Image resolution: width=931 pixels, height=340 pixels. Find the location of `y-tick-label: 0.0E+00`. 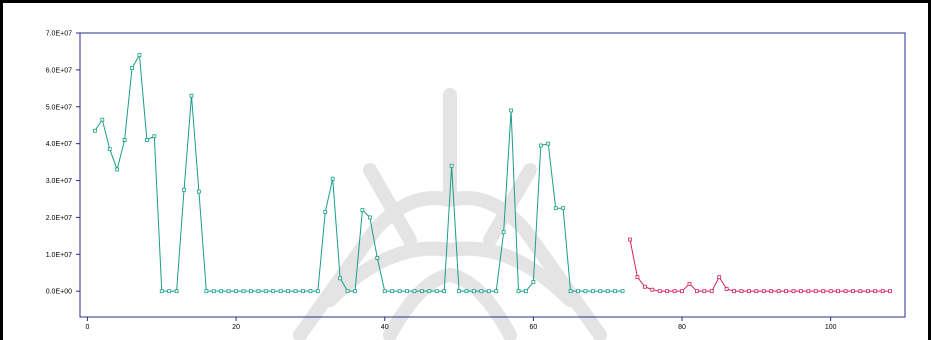

y-tick-label: 0.0E+00 is located at coordinates (59, 292).